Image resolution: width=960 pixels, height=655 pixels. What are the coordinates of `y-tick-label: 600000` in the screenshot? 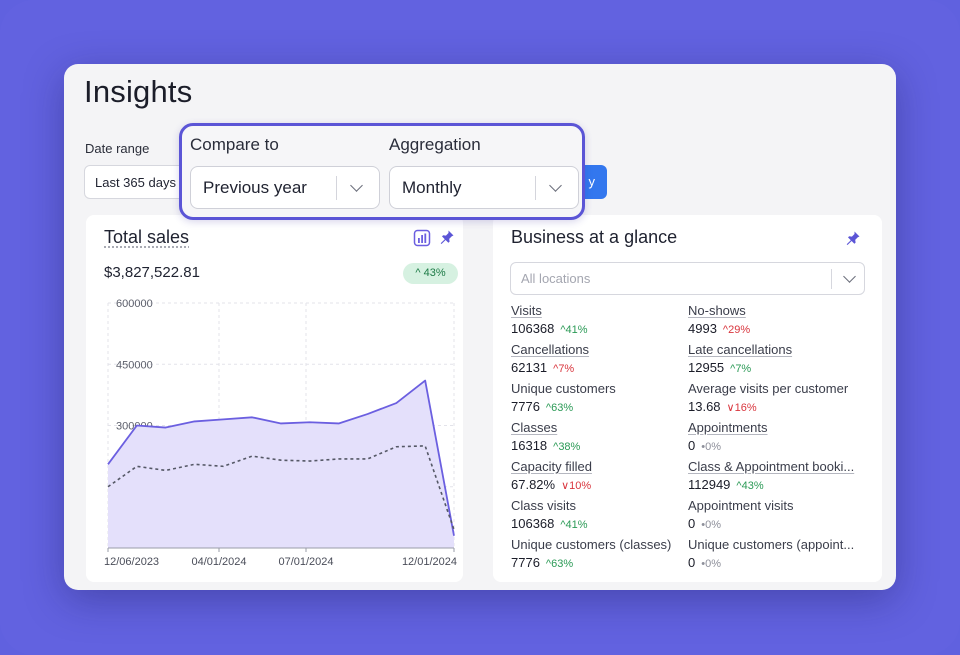 It's located at (134, 304).